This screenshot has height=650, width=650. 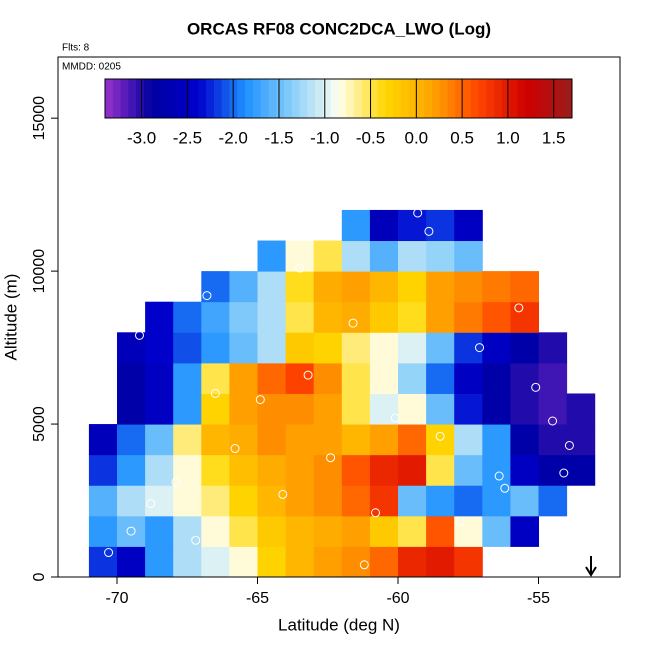 I want to click on y-tick-label: 15000, so click(x=39, y=118).